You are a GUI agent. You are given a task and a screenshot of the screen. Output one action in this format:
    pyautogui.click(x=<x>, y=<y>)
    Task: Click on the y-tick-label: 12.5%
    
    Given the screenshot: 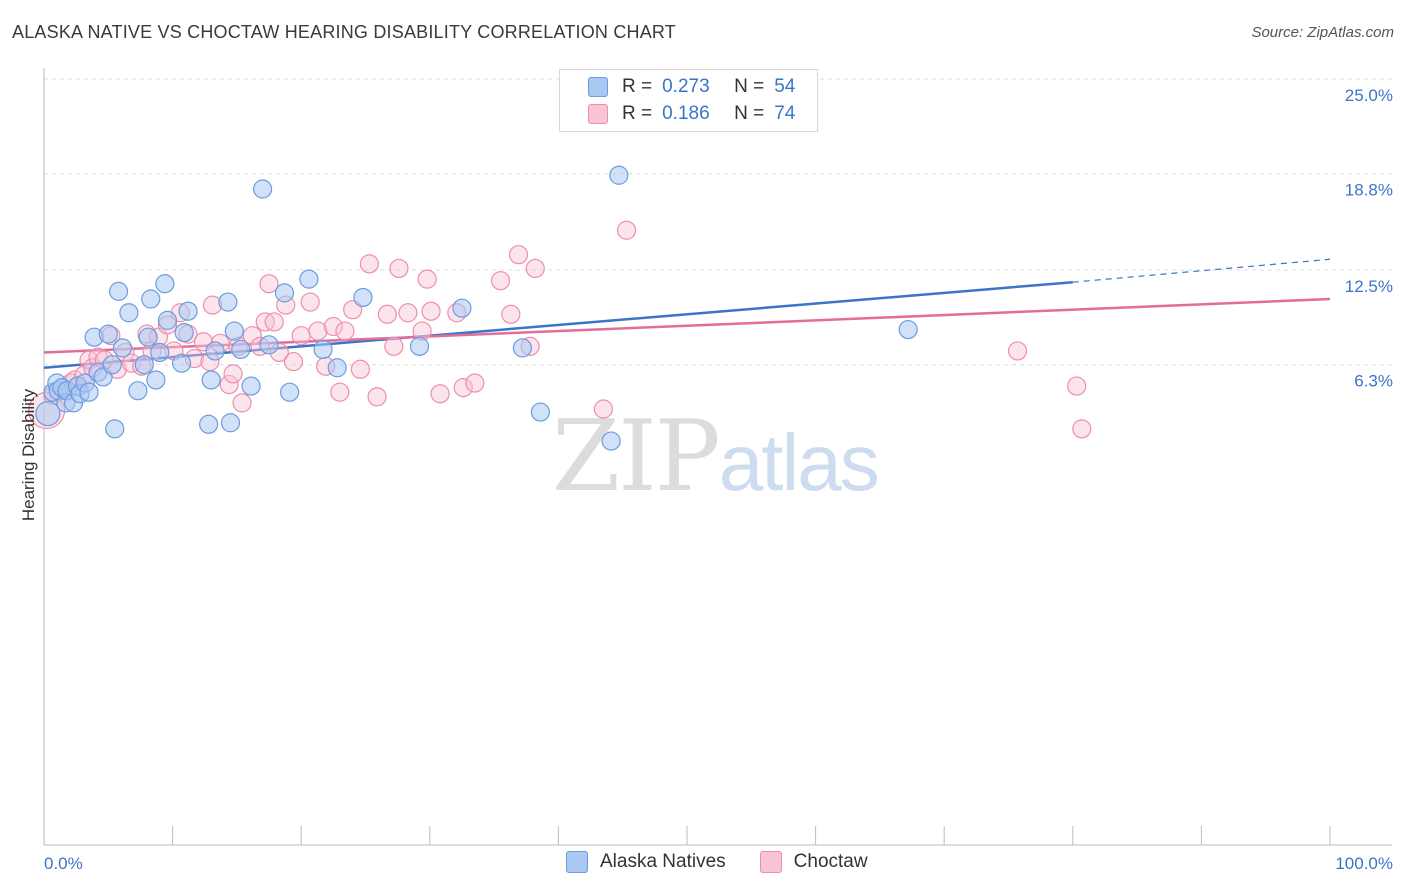 What is the action you would take?
    pyautogui.click(x=1369, y=286)
    